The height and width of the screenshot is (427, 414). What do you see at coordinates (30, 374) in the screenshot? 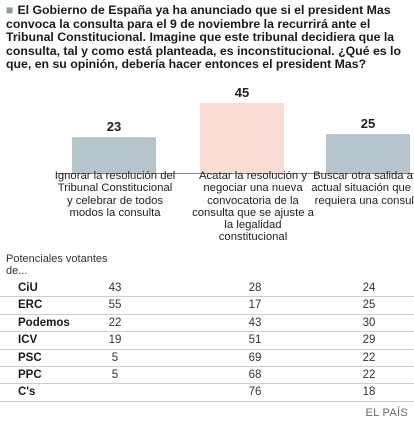
I see `party-name: PPC` at bounding box center [30, 374].